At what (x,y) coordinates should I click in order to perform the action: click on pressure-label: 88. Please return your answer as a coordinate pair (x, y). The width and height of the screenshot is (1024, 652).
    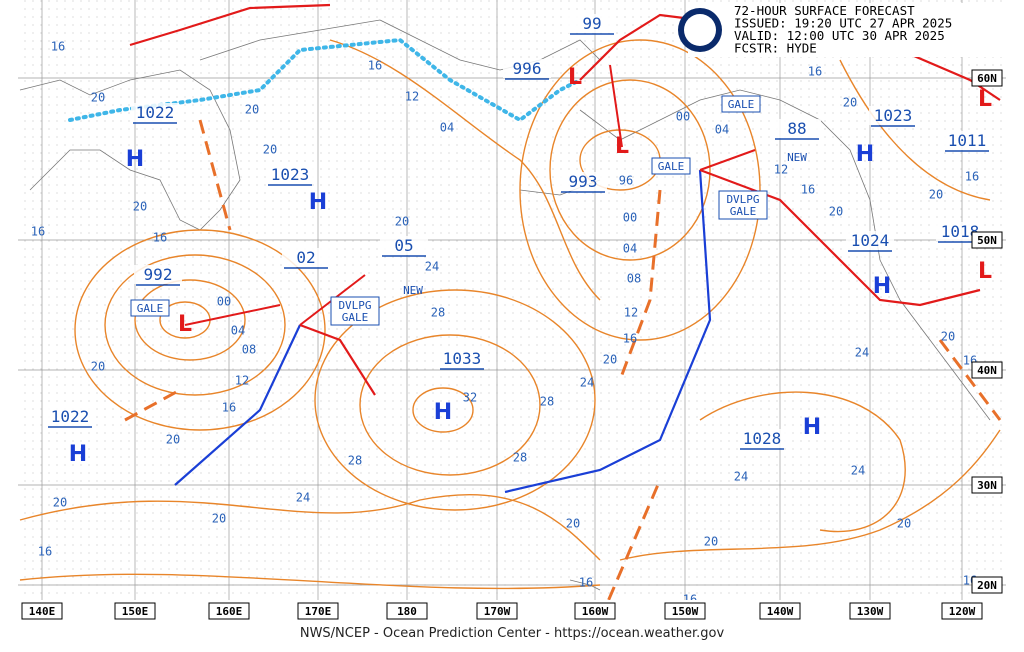
    Looking at the image, I should click on (796, 128).